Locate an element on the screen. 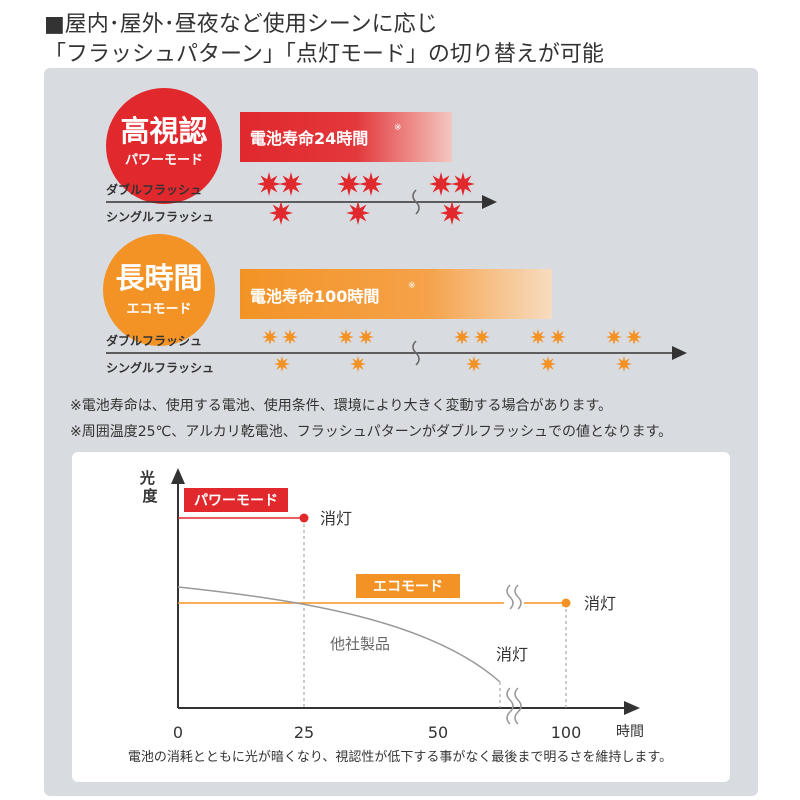 The width and height of the screenshot is (800, 800). power-mode-title: 高視認 is located at coordinates (163, 131).